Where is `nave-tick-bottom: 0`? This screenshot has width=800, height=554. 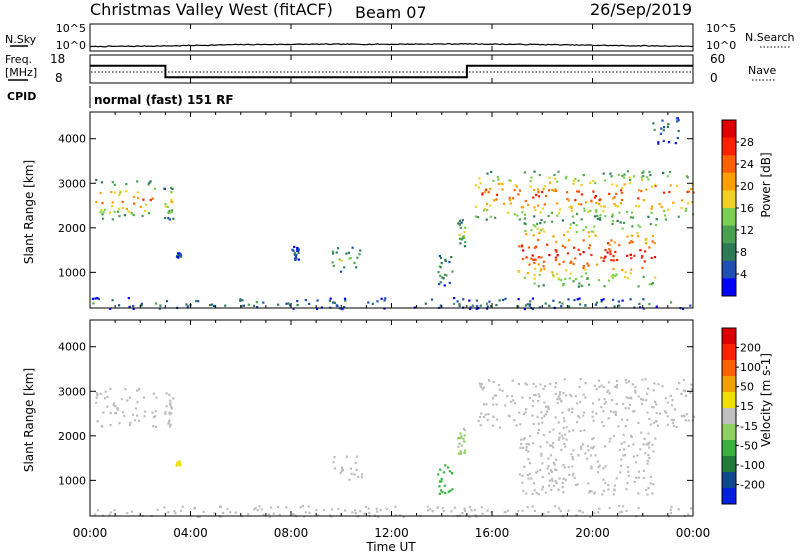 nave-tick-bottom: 0 is located at coordinates (714, 78).